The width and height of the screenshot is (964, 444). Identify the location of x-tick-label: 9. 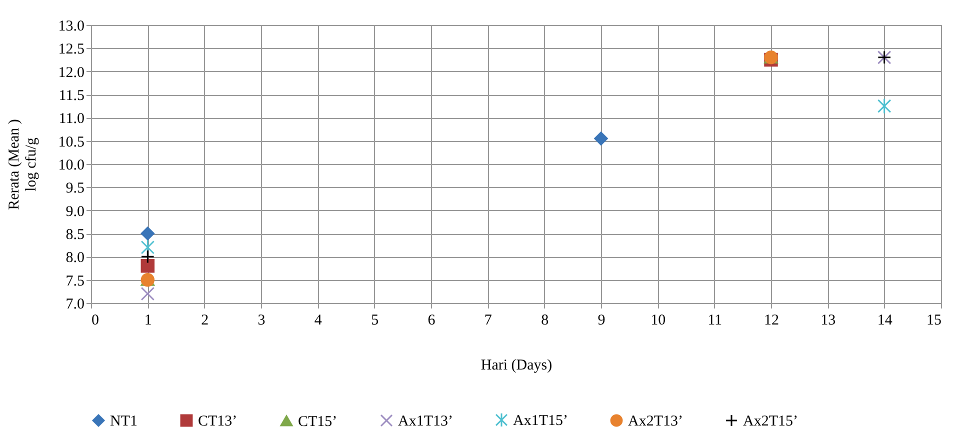
(602, 320).